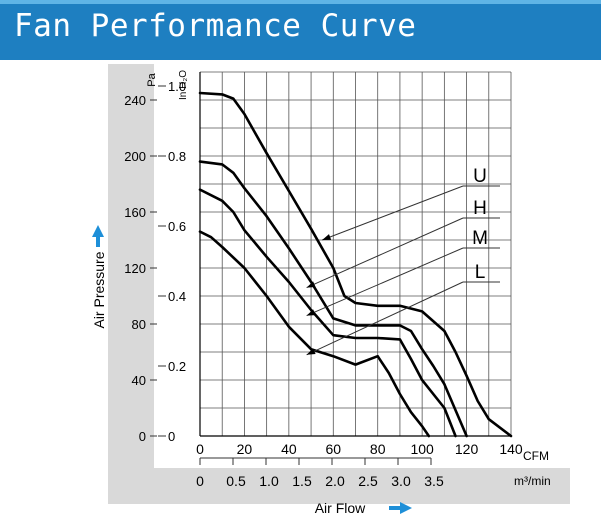  I want to click on x-cfm-tick-label: 40, so click(289, 449).